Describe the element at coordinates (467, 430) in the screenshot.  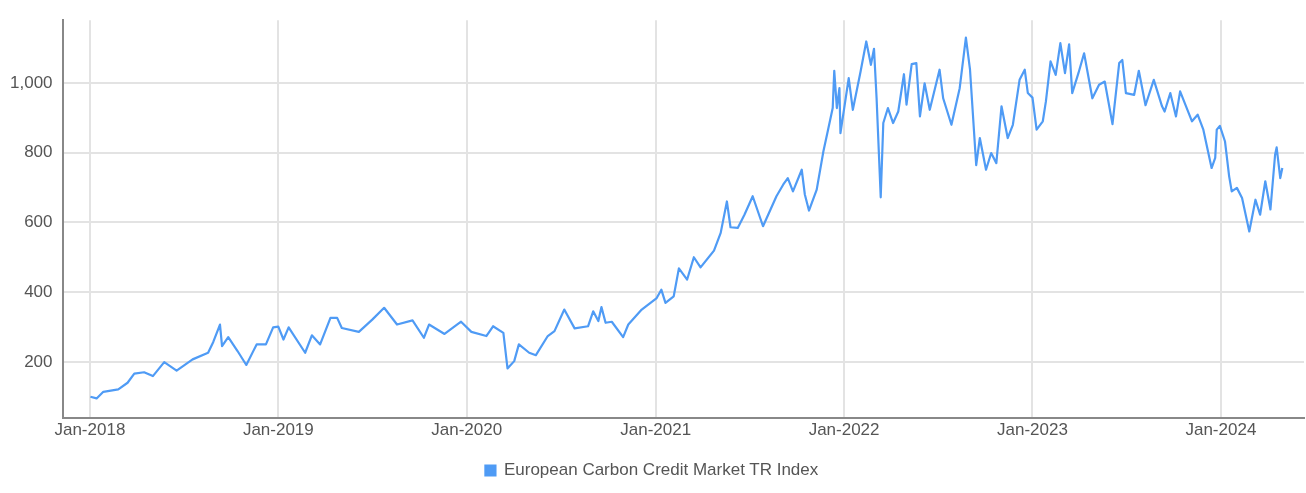
I see `x-tick-label: Jan-2020` at that location.